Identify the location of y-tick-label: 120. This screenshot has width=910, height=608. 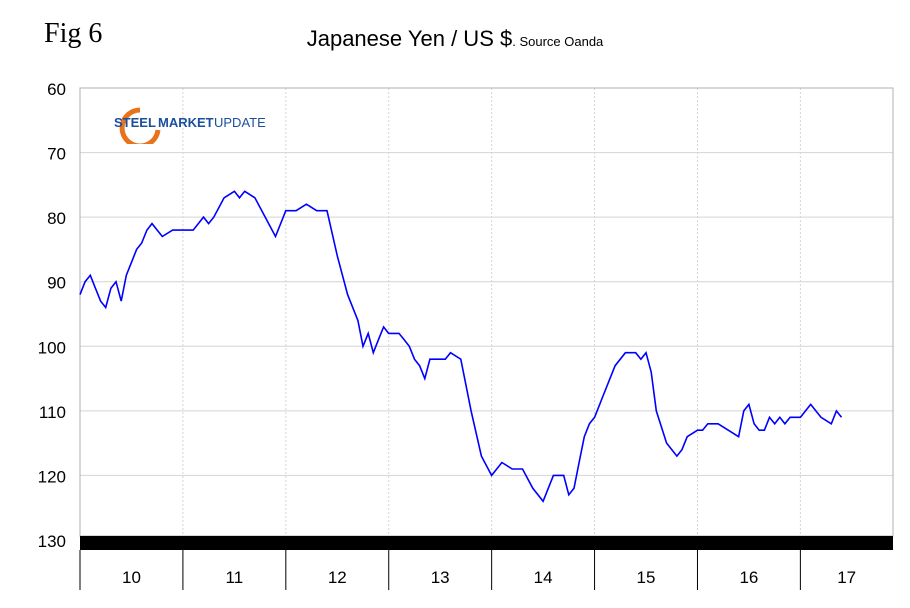
(52, 476).